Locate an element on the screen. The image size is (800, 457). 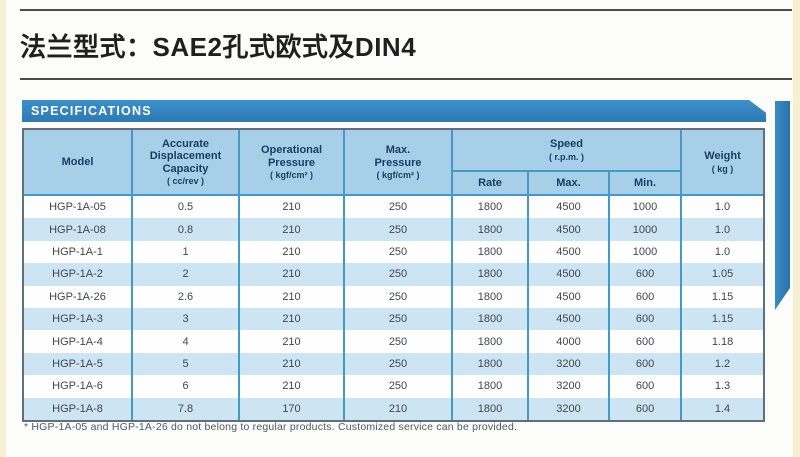
model-cell: HGP-1A-2 is located at coordinates (78, 274).